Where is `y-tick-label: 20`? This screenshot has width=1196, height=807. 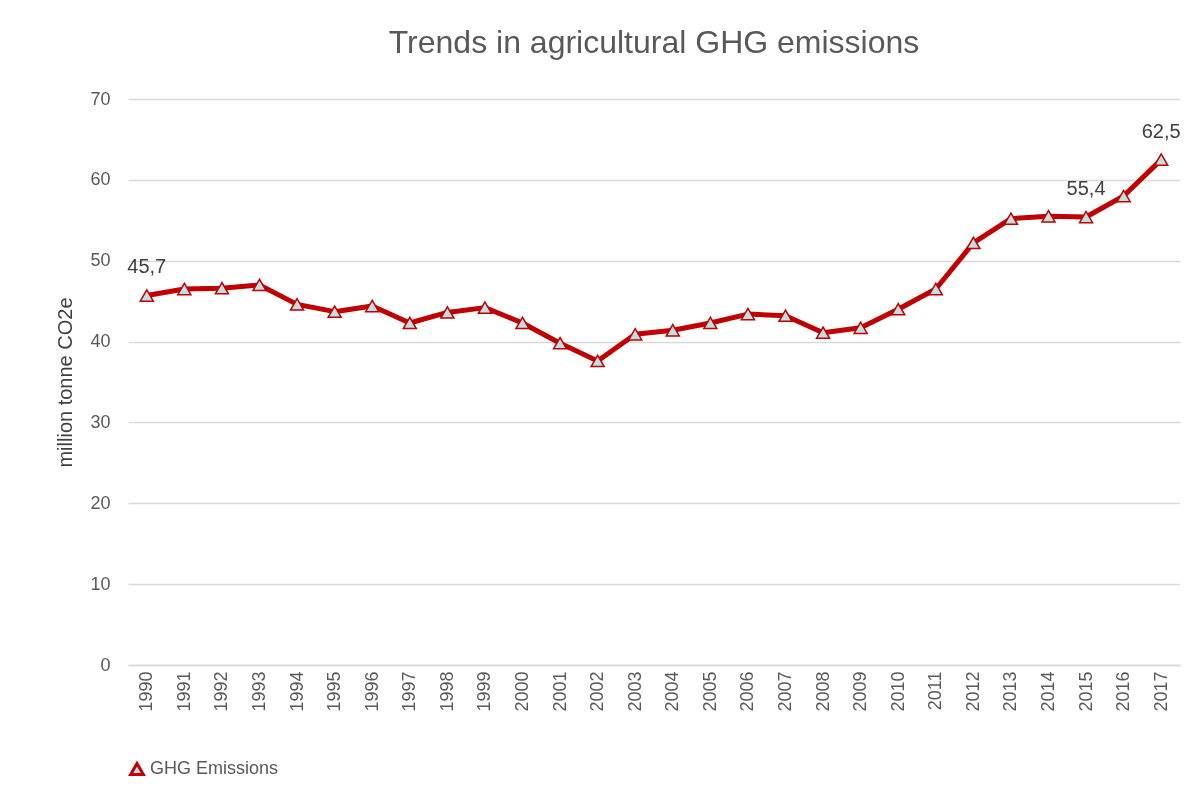
y-tick-label: 20 is located at coordinates (100, 502).